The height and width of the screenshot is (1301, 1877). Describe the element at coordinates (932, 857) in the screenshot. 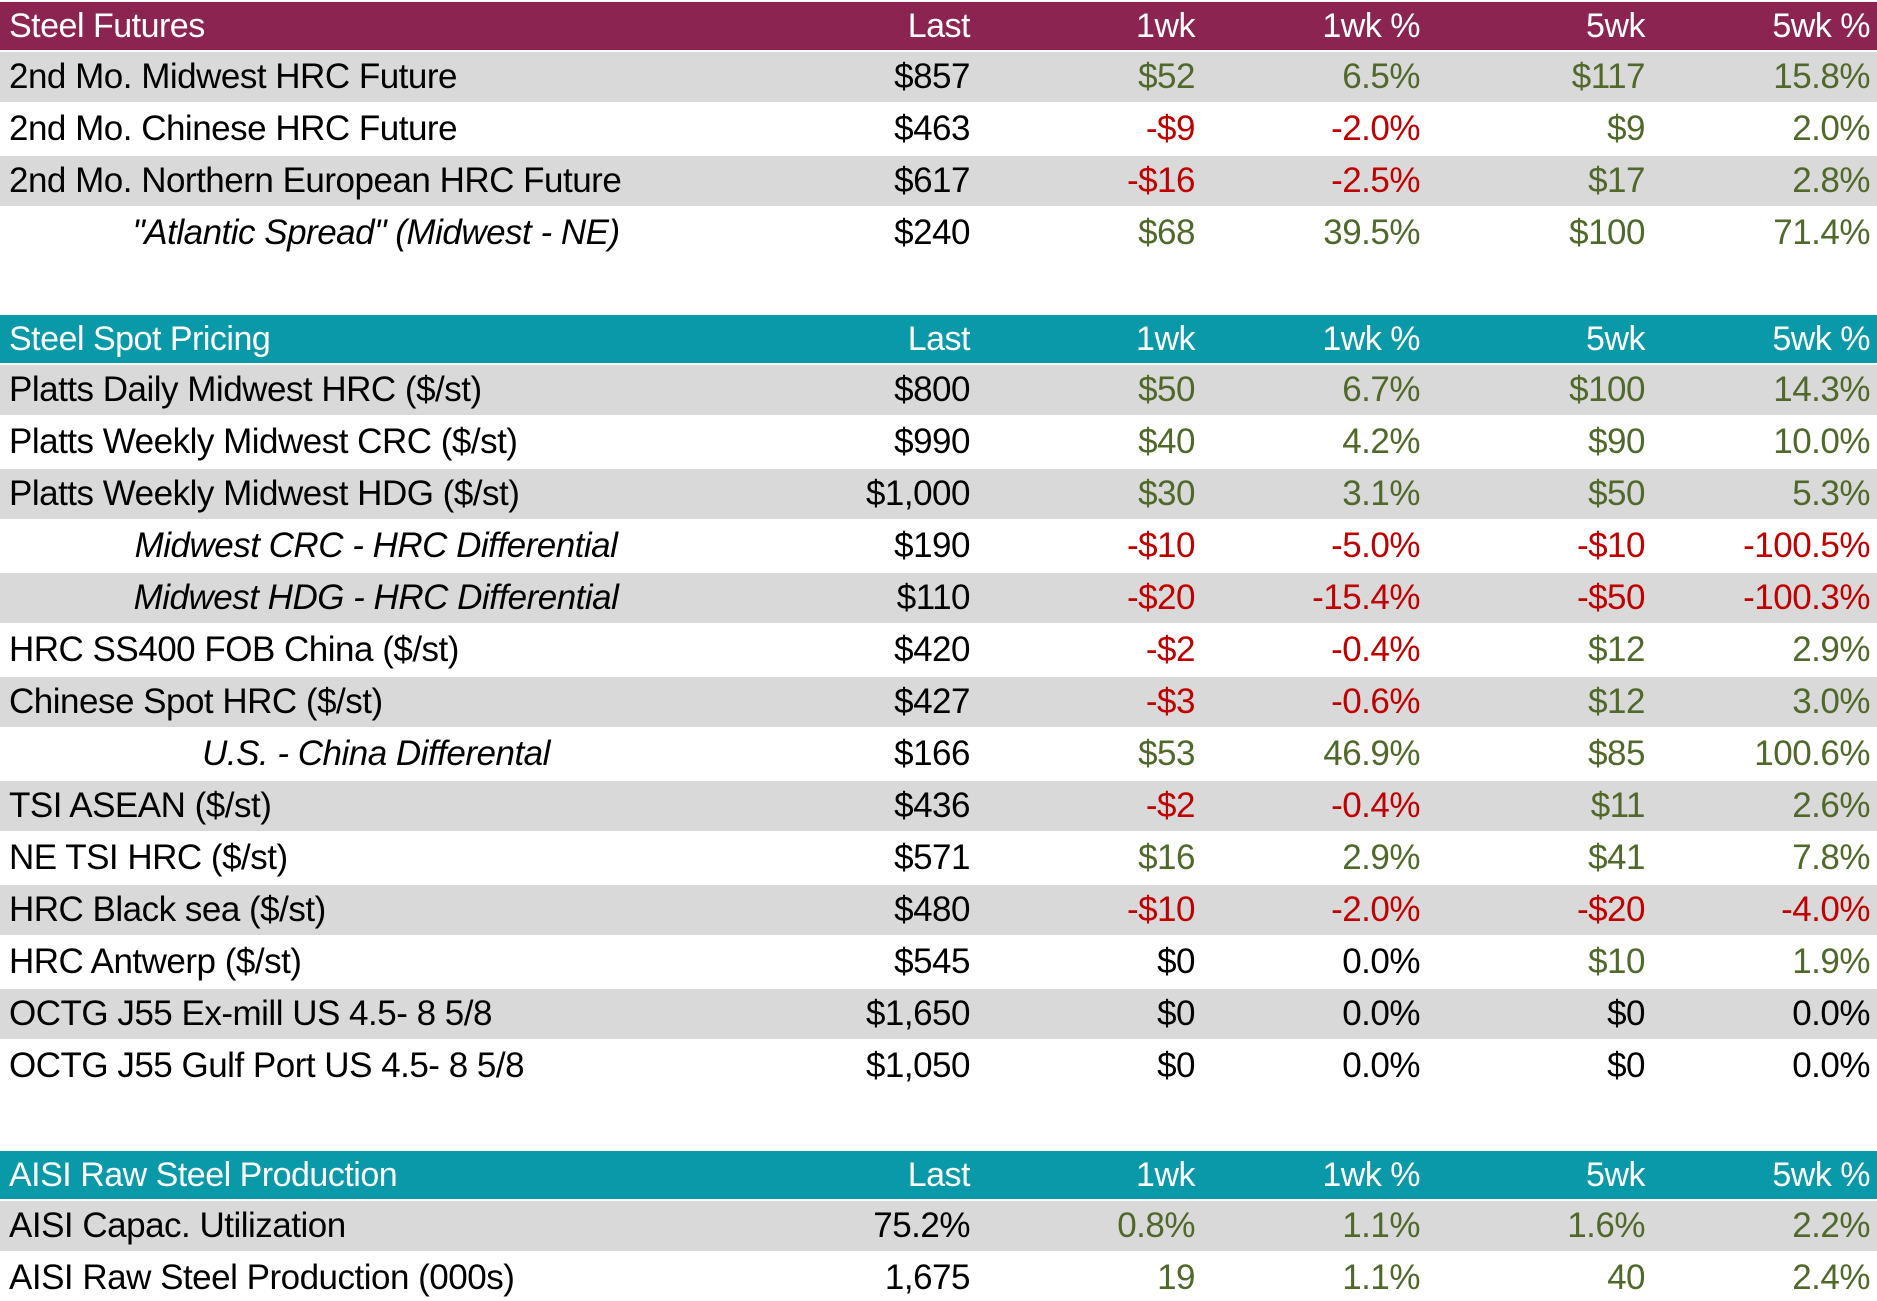

I see `value-cell: $571` at that location.